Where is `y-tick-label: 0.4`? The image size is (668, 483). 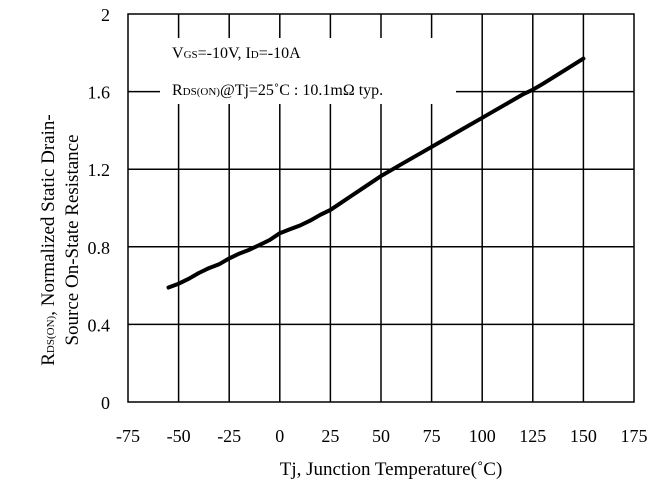
y-tick-label: 0.4 is located at coordinates (99, 325).